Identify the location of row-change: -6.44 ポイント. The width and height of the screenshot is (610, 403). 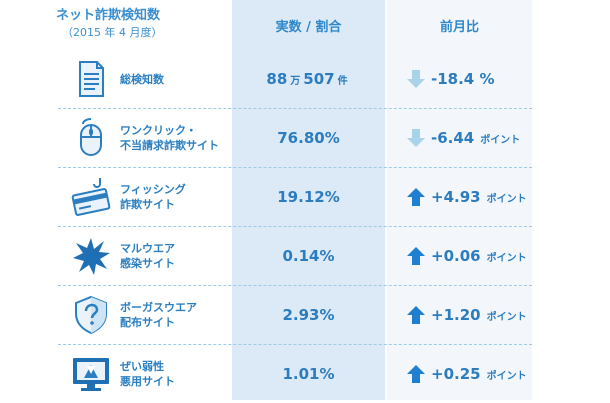
(459, 138).